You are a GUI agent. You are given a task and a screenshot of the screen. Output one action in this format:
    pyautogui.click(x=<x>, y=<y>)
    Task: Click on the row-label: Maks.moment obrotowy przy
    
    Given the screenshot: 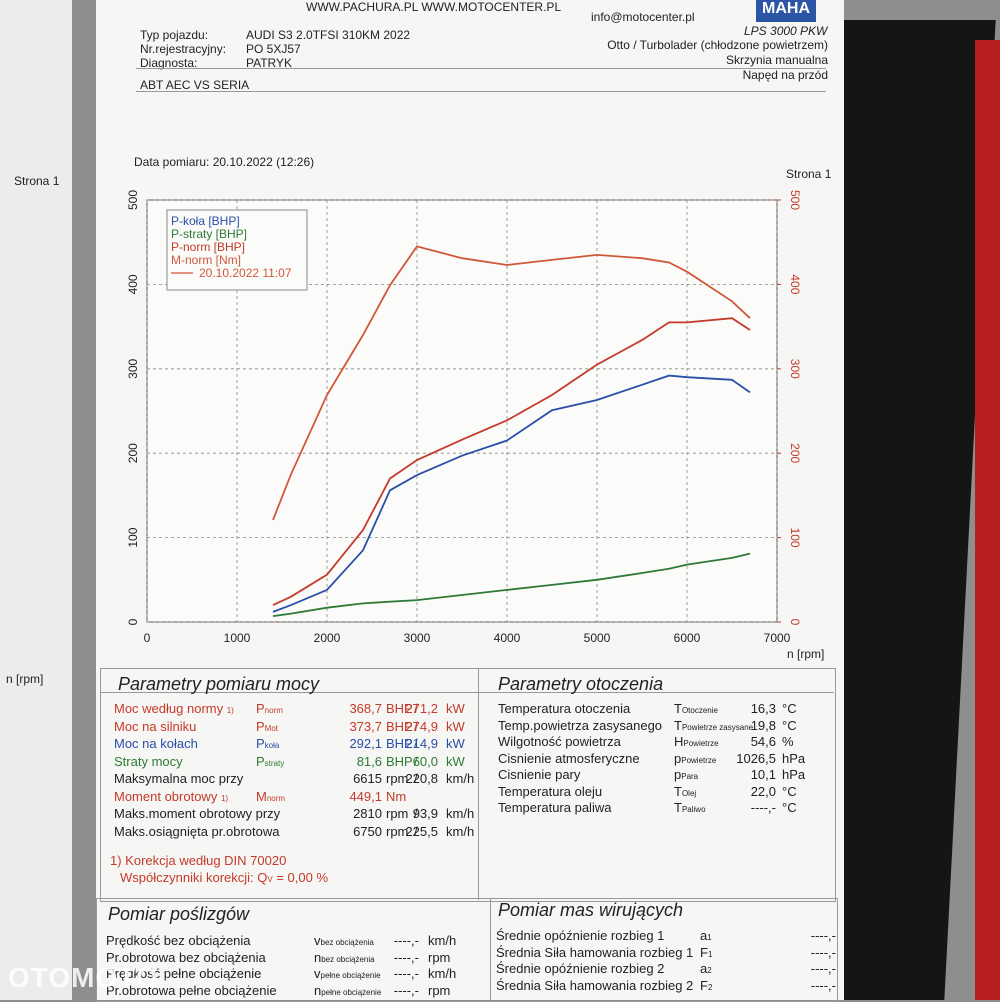 What is the action you would take?
    pyautogui.click(x=197, y=813)
    